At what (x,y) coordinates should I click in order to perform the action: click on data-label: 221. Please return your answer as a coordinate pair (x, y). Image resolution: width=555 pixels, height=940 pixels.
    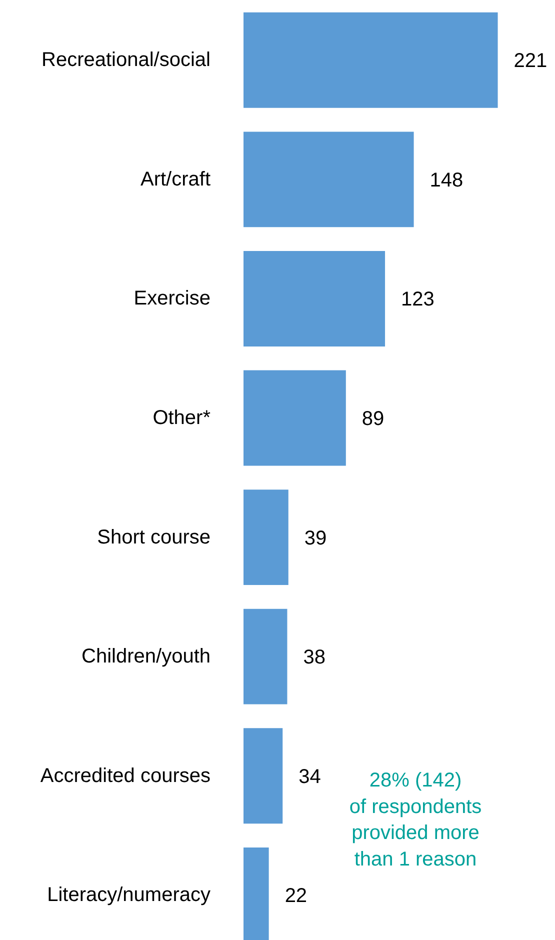
    Looking at the image, I should click on (531, 61).